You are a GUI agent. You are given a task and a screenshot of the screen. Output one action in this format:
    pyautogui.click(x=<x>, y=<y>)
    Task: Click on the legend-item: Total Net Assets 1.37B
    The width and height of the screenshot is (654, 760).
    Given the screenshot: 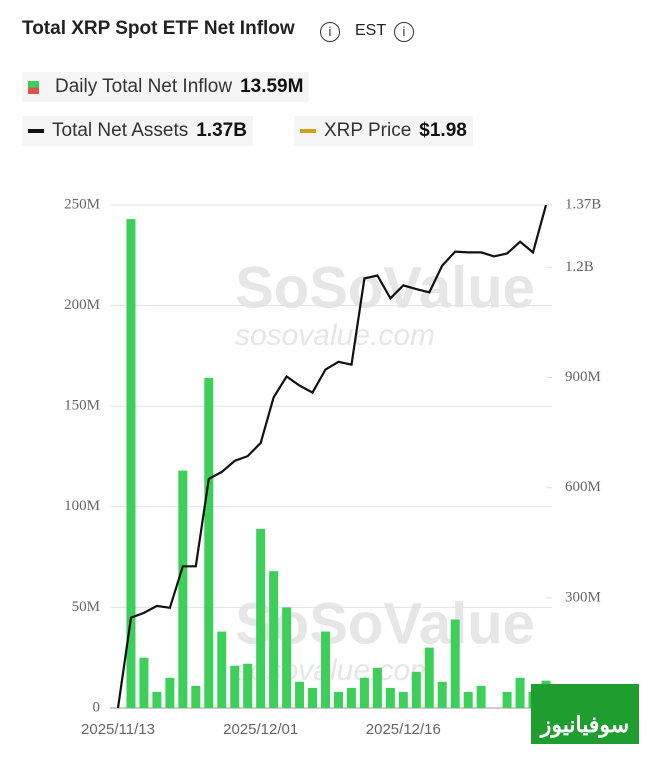 What is the action you would take?
    pyautogui.click(x=137, y=131)
    